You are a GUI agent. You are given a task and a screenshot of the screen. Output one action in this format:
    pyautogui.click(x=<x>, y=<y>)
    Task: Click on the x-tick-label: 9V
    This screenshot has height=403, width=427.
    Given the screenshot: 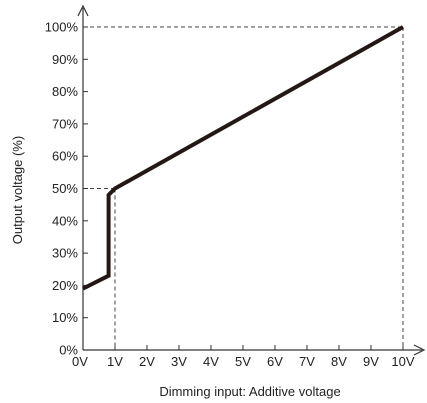 What is the action you would take?
    pyautogui.click(x=371, y=361)
    